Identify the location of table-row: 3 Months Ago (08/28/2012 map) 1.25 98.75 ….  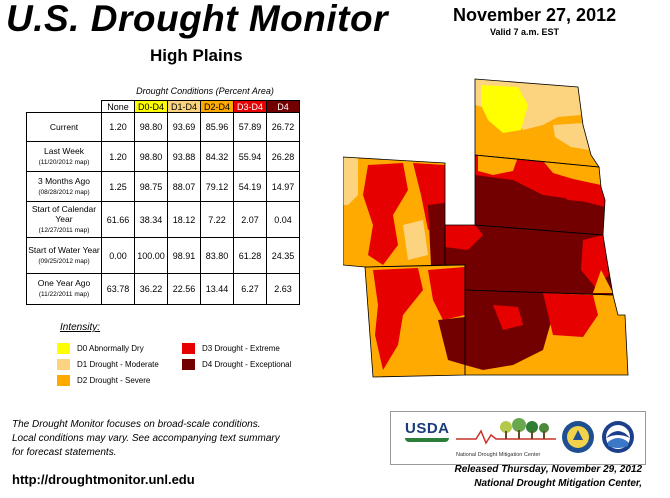
(163, 186).